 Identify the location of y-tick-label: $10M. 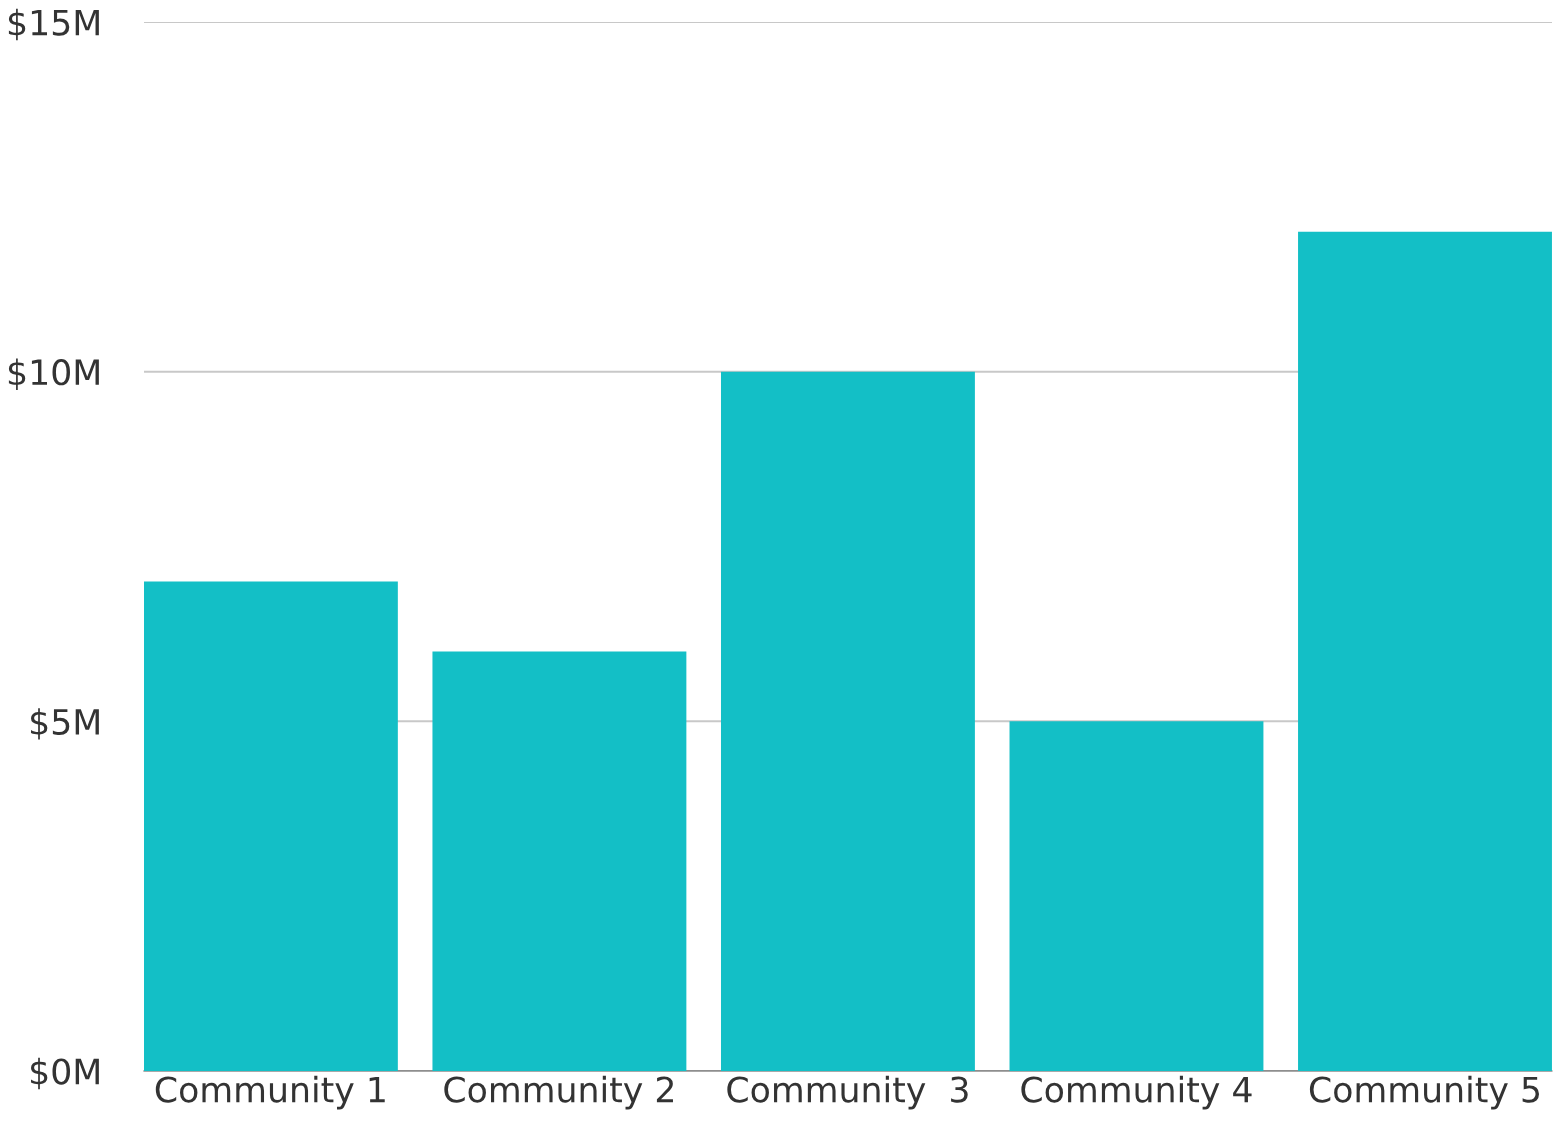
(53, 374).